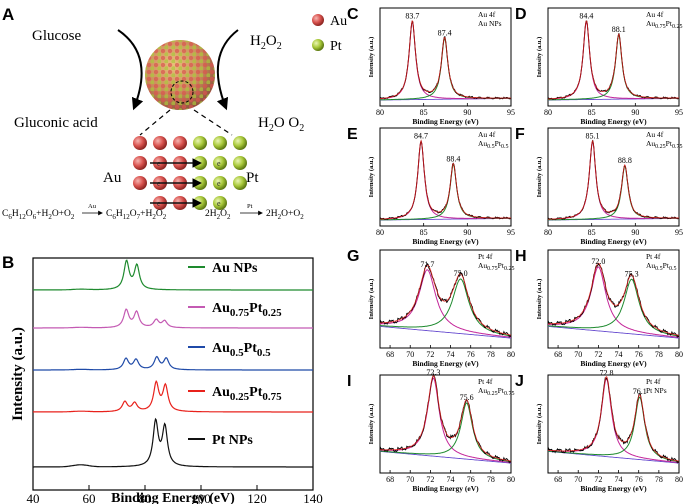 The image size is (699, 504). Describe the element at coordinates (521, 14) in the screenshot. I see `panel-letter: D` at that location.